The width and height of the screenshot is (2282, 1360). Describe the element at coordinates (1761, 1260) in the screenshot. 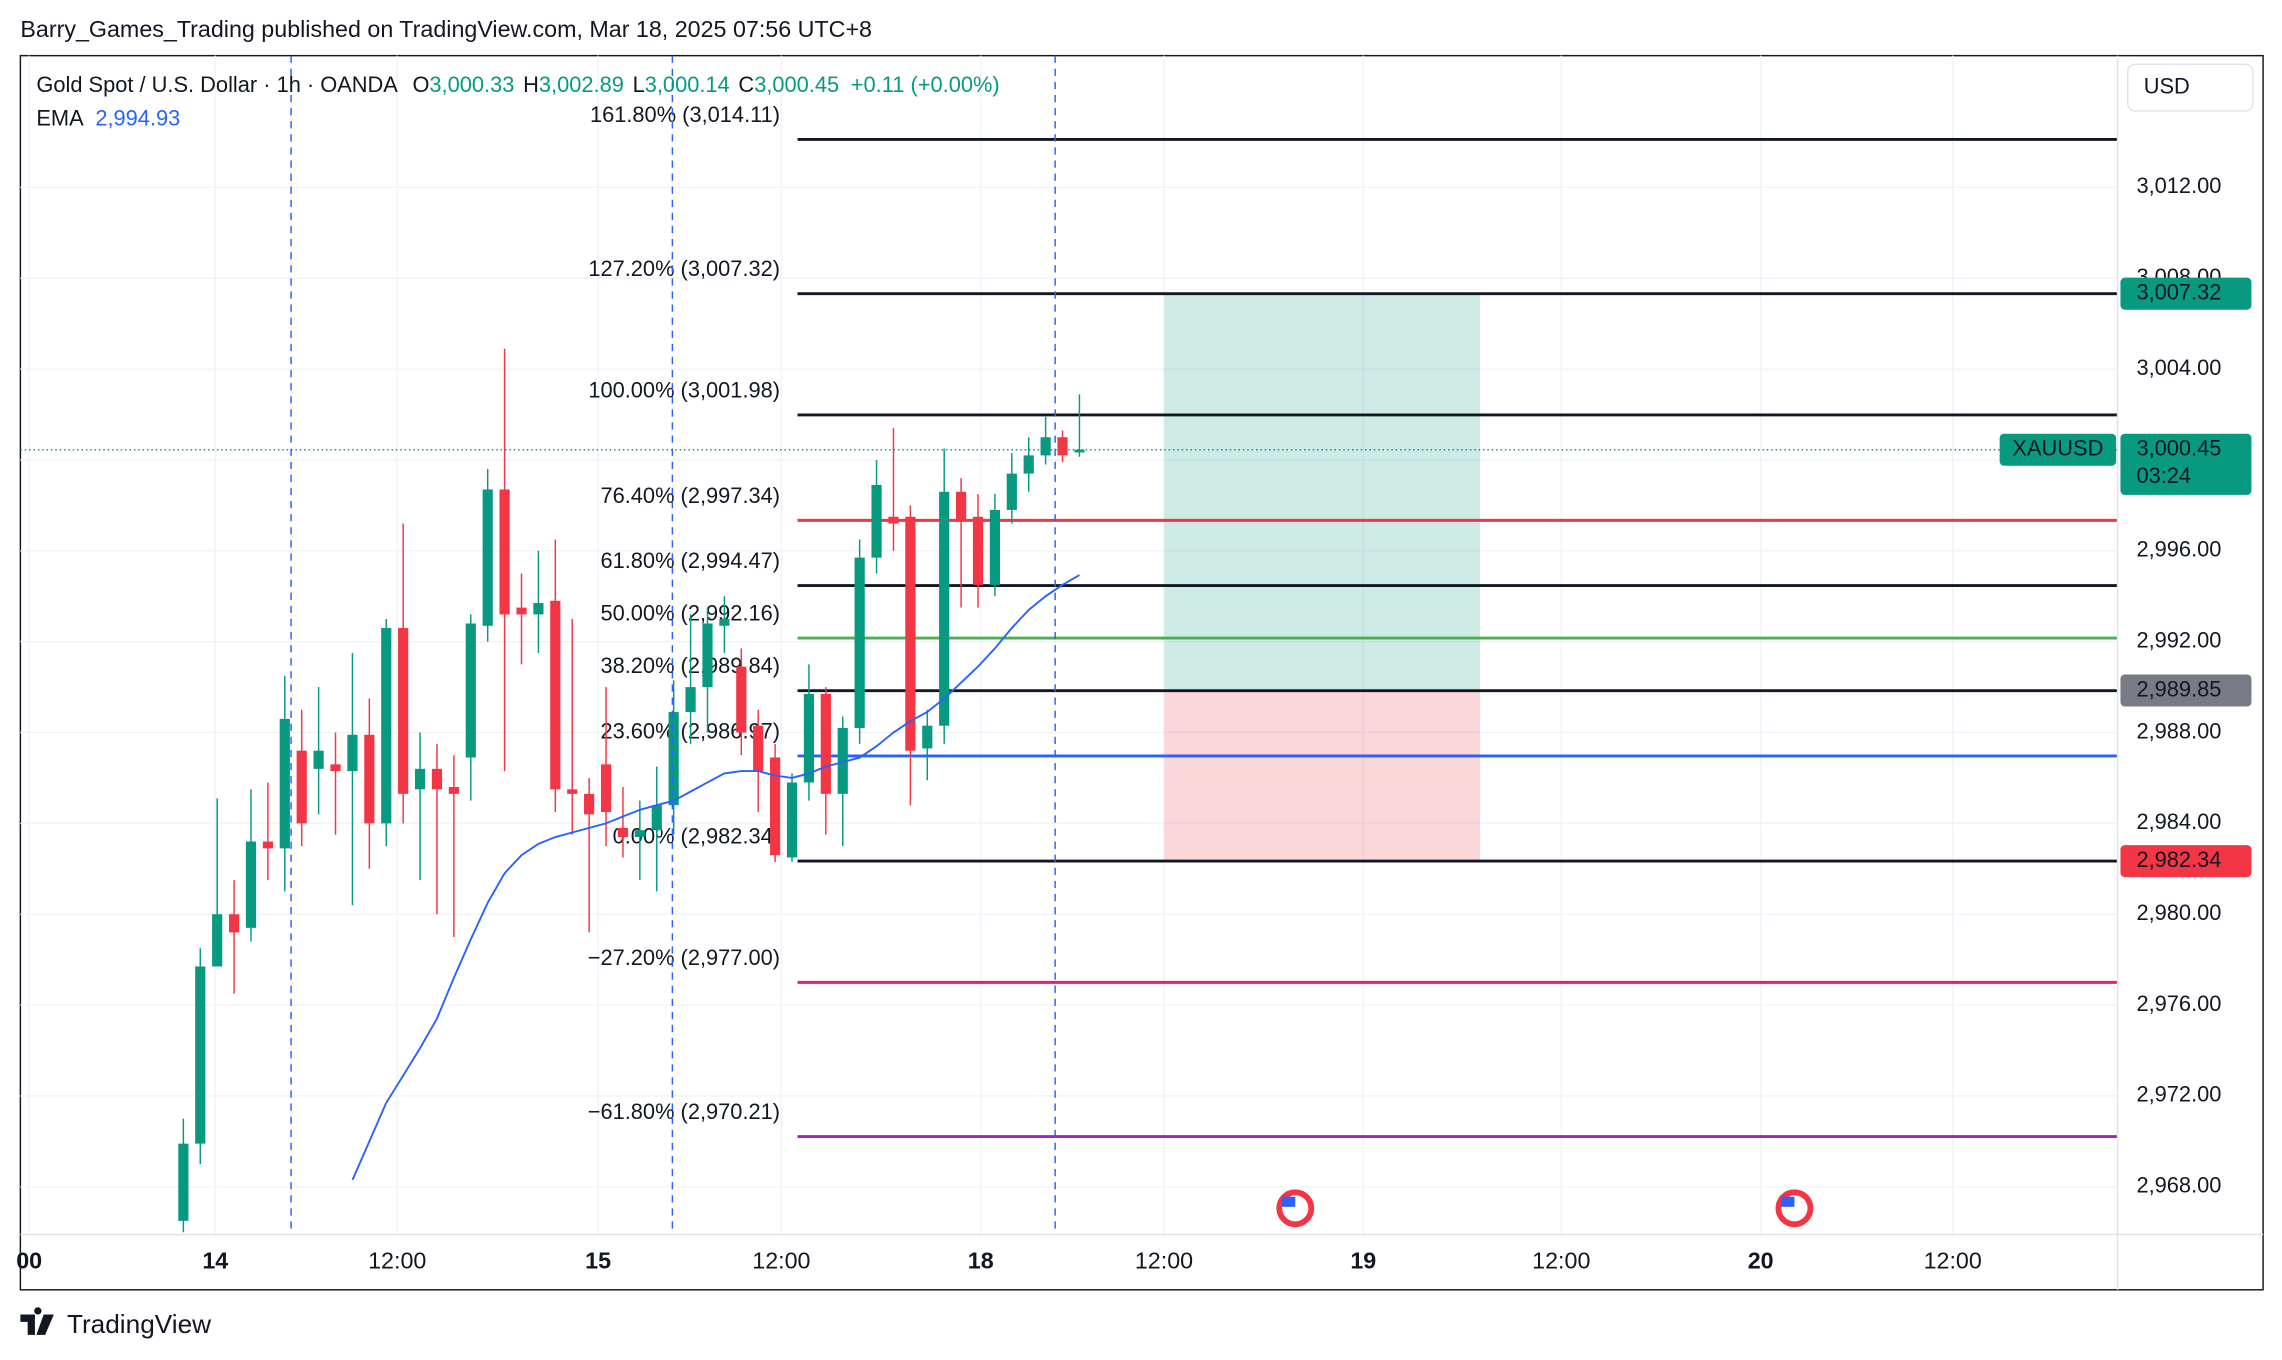

I see `x-tick-label: 20` at that location.